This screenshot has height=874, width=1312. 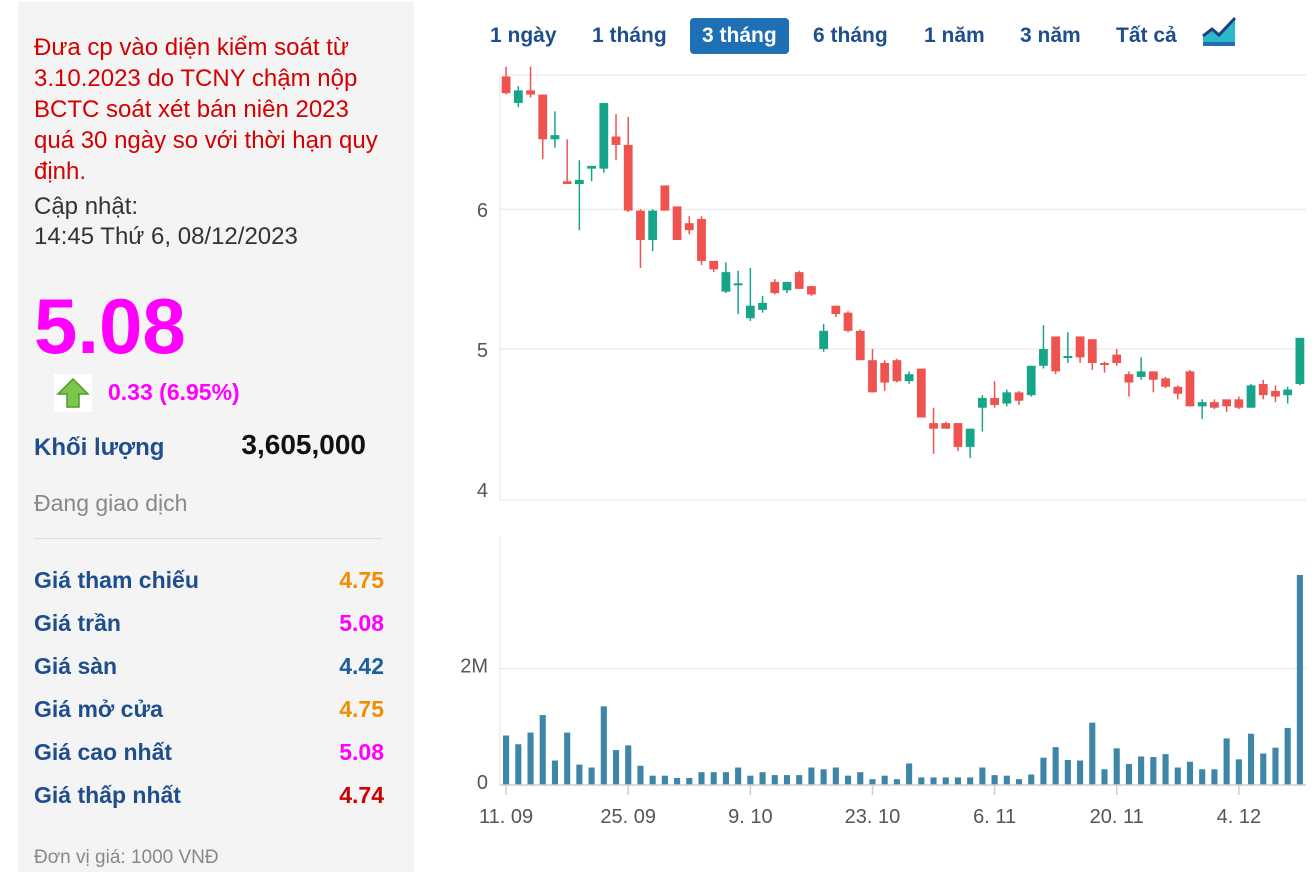 What do you see at coordinates (76, 666) in the screenshot?
I see `stat-label: Giá sàn` at bounding box center [76, 666].